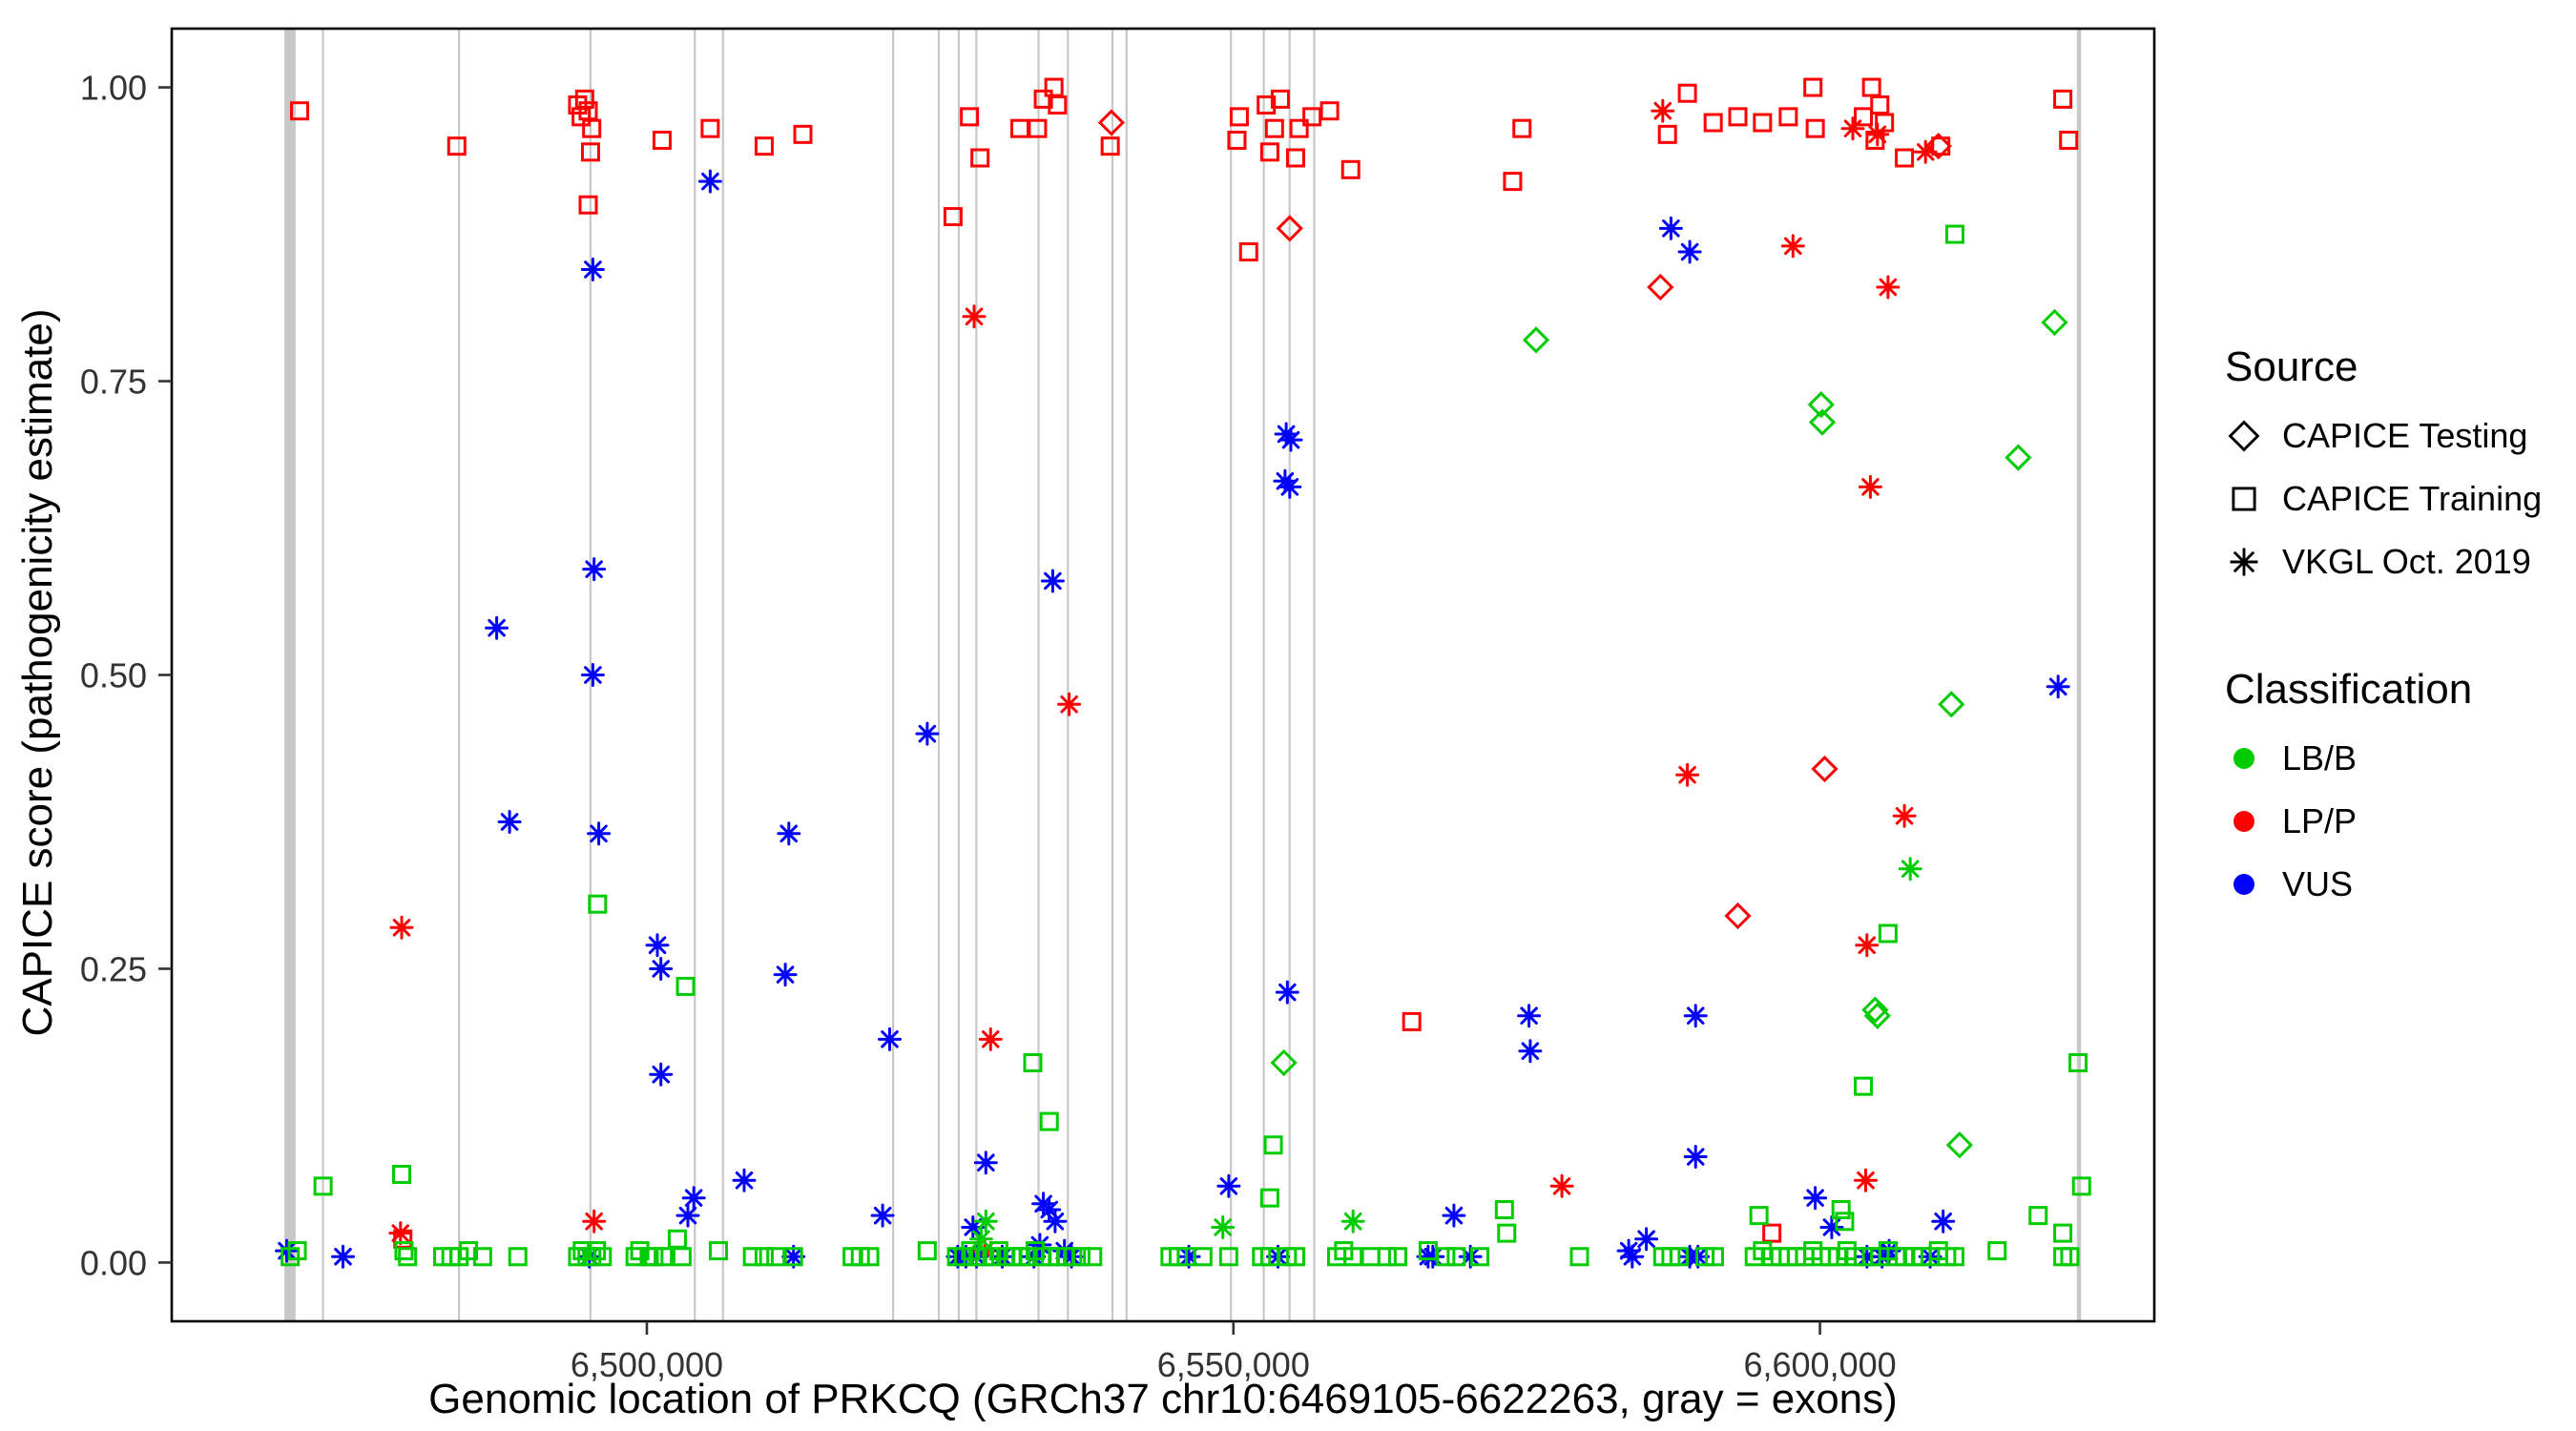 The image size is (2576, 1431). What do you see at coordinates (37, 672) in the screenshot?
I see `y-axis-title: CAPICE score (pathogenicity estimate)` at bounding box center [37, 672].